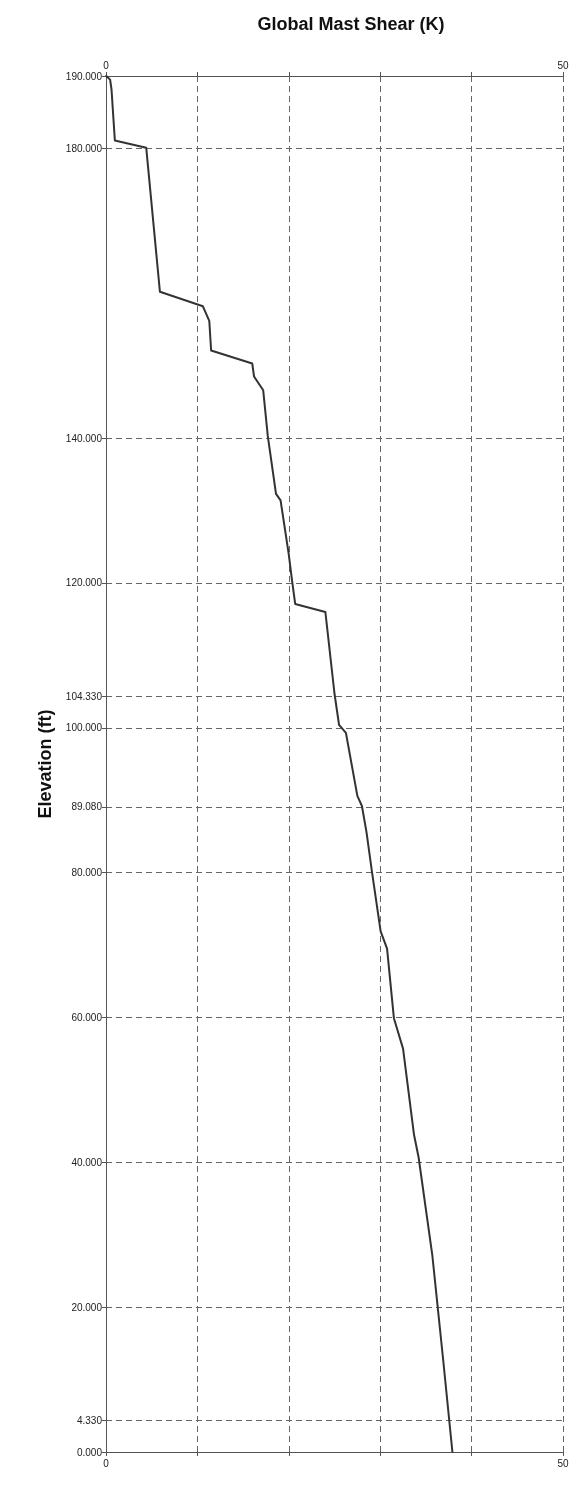 Image resolution: width=583 pixels, height=1493 pixels. I want to click on y-tick-label: 60.000, so click(87, 1017).